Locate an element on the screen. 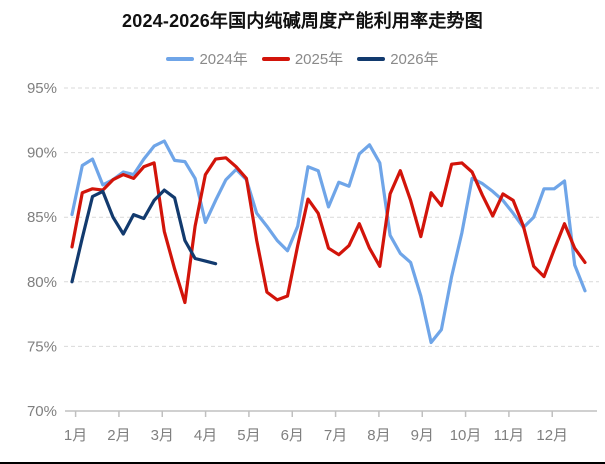  x-axis-label: 6月 is located at coordinates (292, 435).